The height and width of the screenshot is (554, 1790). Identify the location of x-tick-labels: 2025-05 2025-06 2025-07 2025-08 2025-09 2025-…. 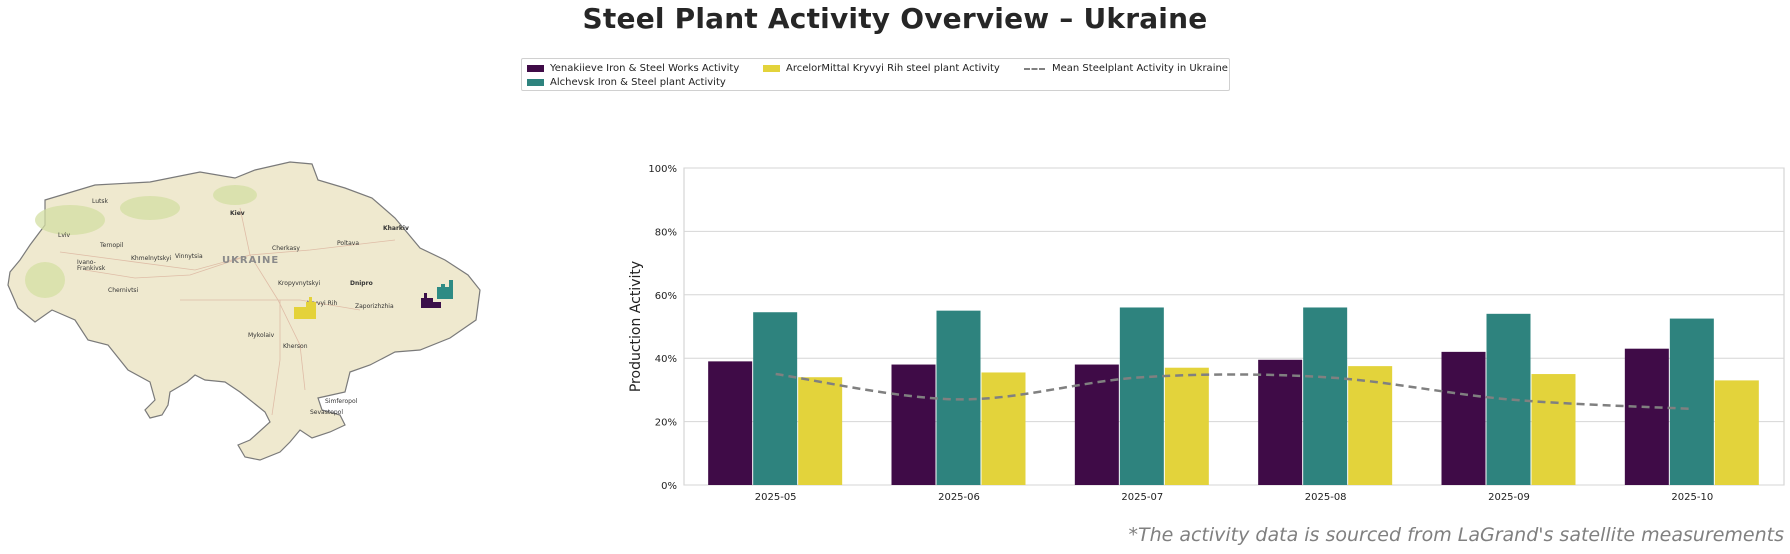
(1234, 497).